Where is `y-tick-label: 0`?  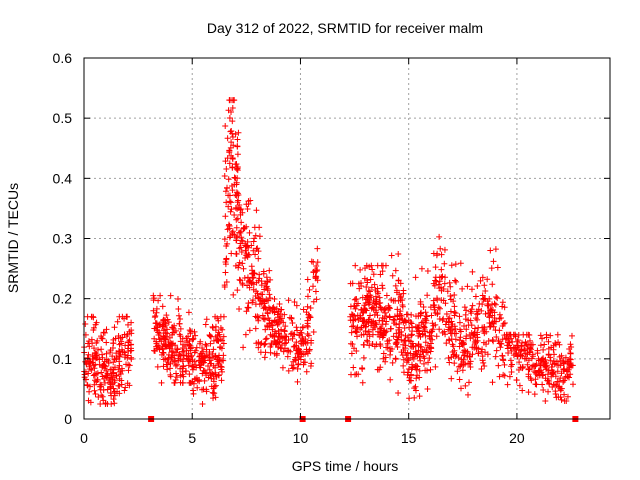 y-tick-label: 0 is located at coordinates (68, 419).